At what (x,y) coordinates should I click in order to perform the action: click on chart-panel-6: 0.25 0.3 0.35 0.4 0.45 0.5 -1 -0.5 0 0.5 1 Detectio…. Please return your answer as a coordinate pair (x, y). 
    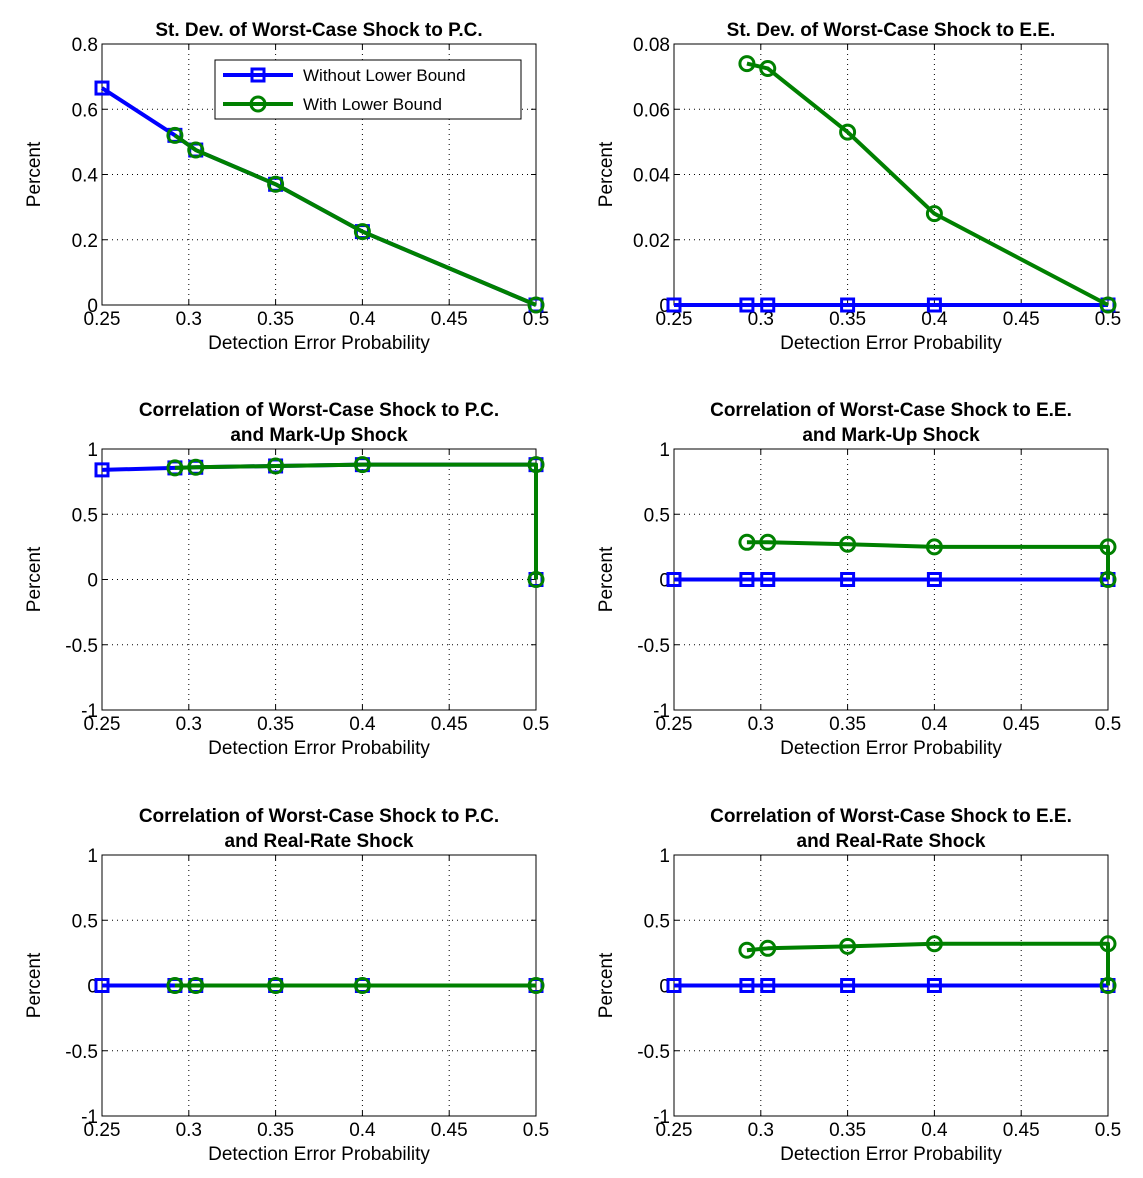
    Looking at the image, I should click on (858, 985).